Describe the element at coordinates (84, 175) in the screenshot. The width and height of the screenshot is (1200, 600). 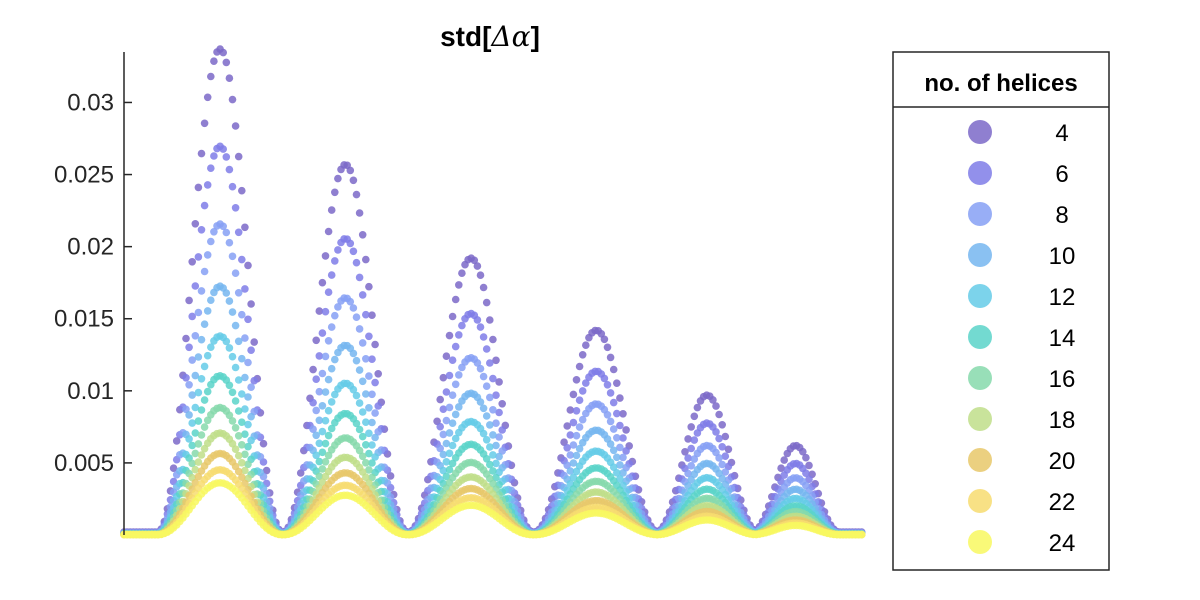
I see `y-tick-label: 0.025` at that location.